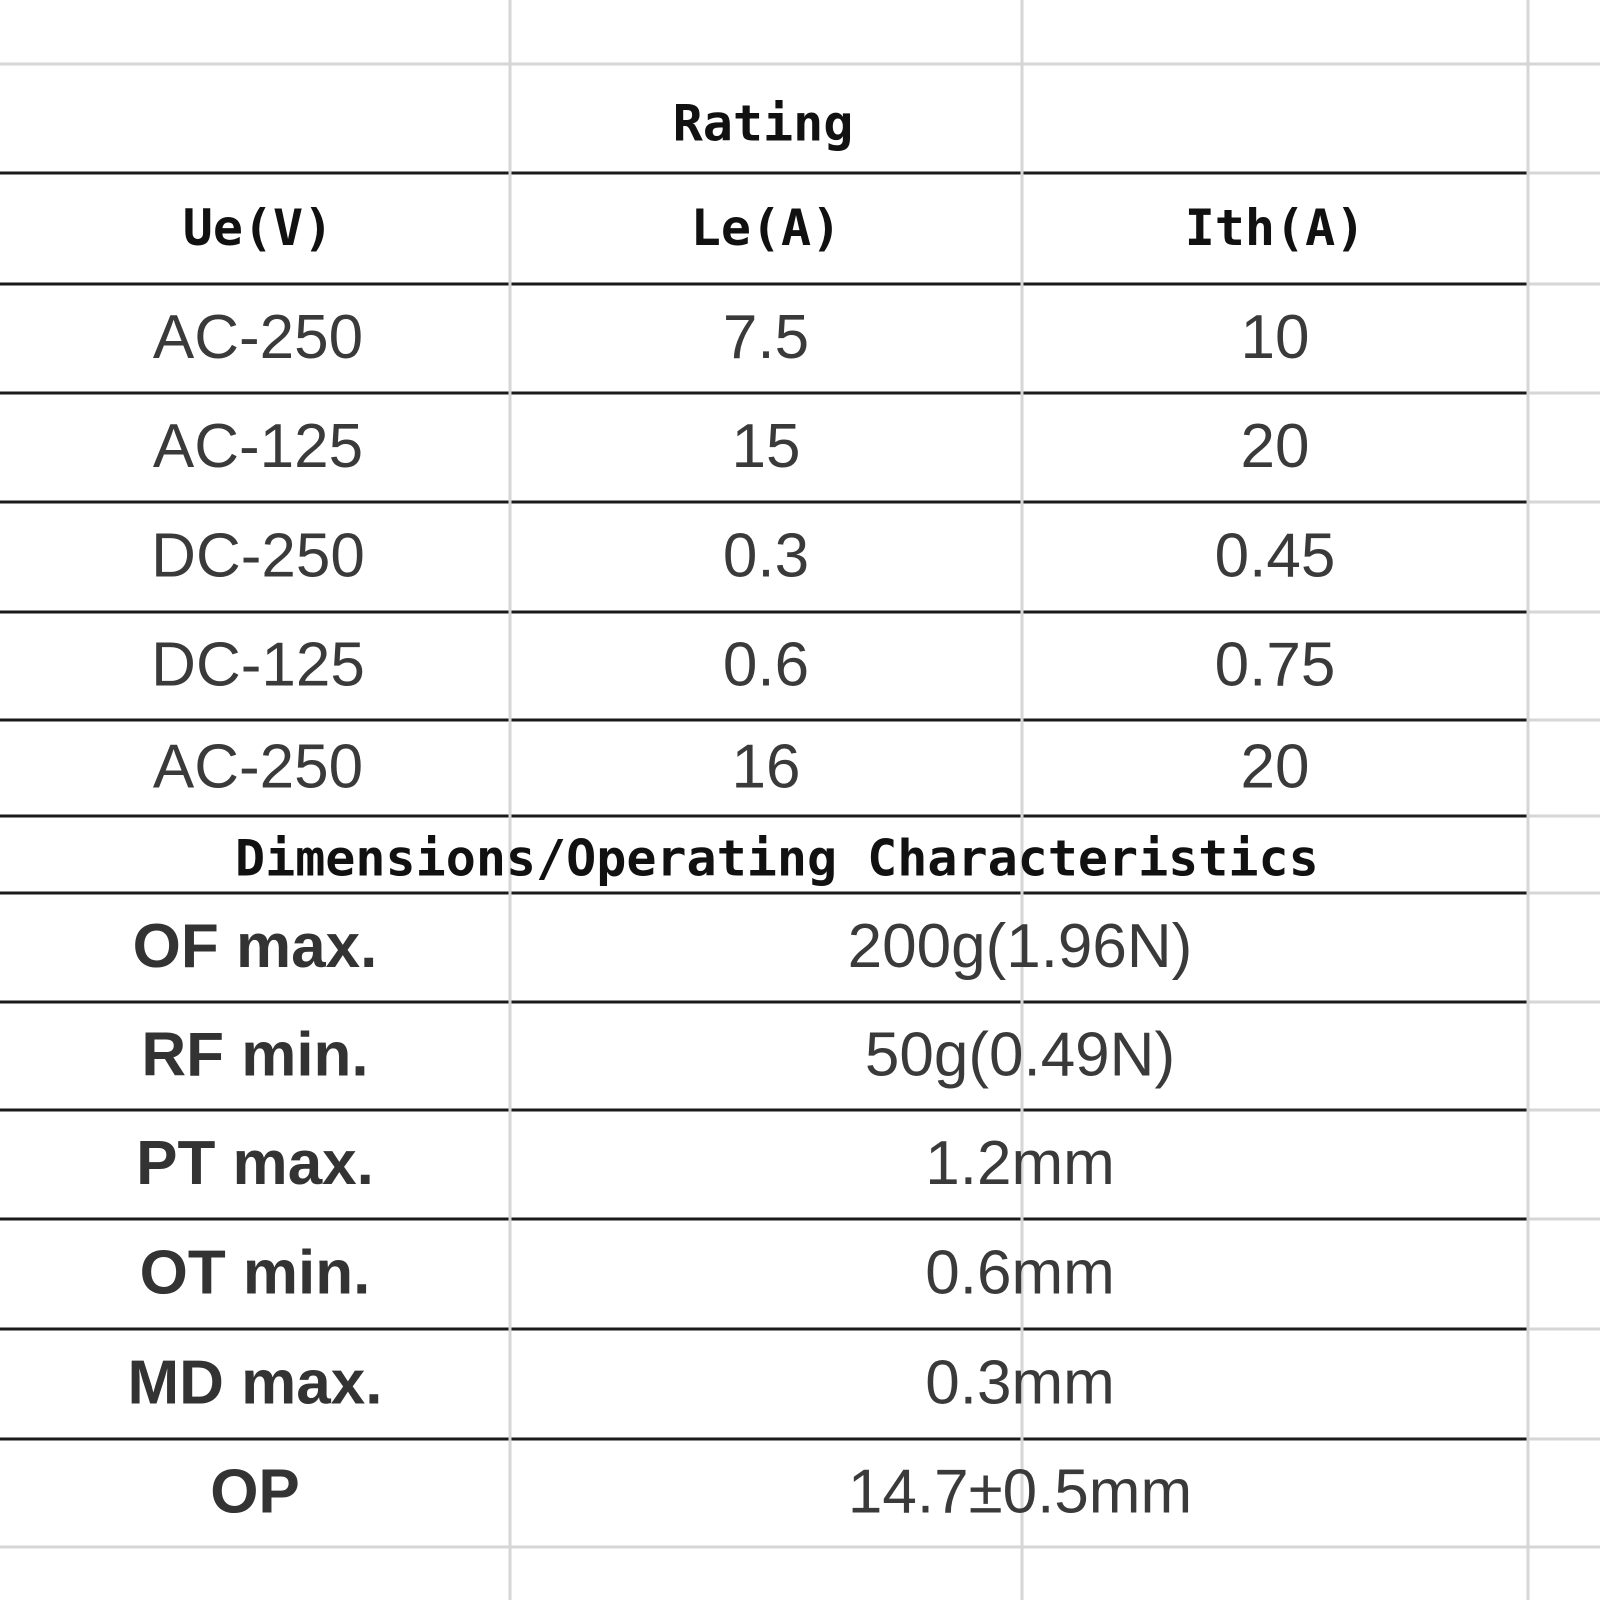 This screenshot has width=1600, height=1600. Describe the element at coordinates (255, 1491) in the screenshot. I see `row-label: OP` at that location.